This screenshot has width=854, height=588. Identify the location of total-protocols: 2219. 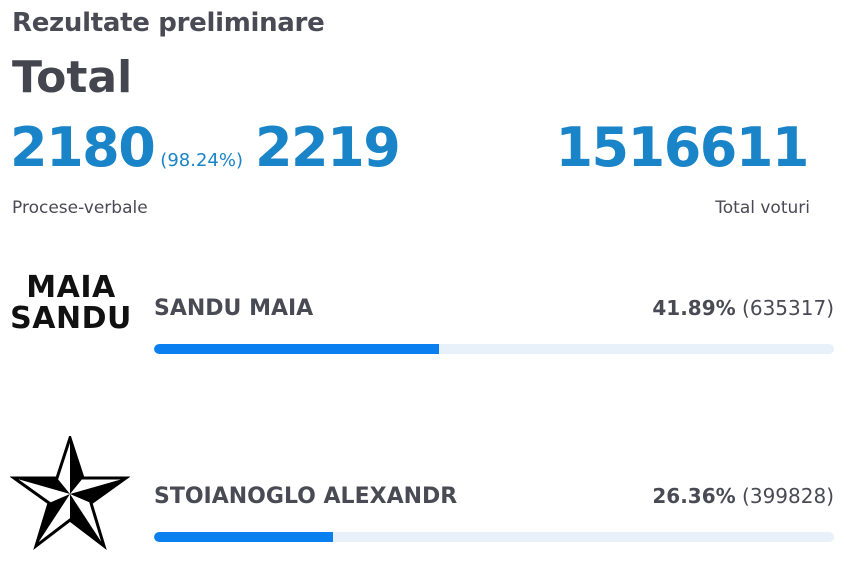
(327, 147).